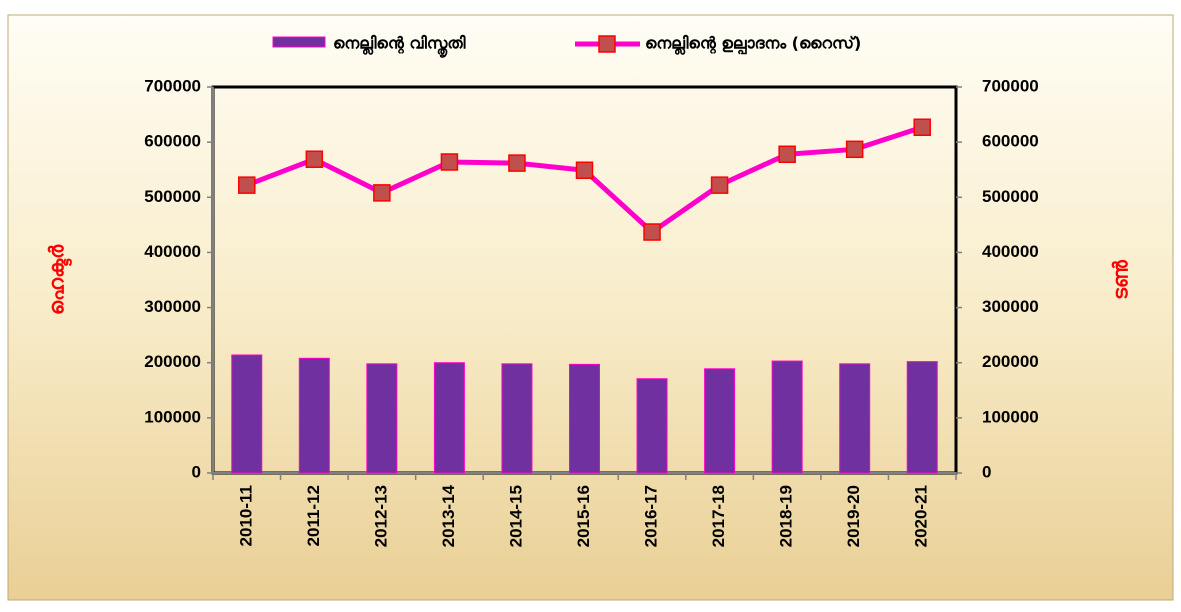 The width and height of the screenshot is (1181, 612). I want to click on y2-tick-label: 700000, so click(1010, 85).